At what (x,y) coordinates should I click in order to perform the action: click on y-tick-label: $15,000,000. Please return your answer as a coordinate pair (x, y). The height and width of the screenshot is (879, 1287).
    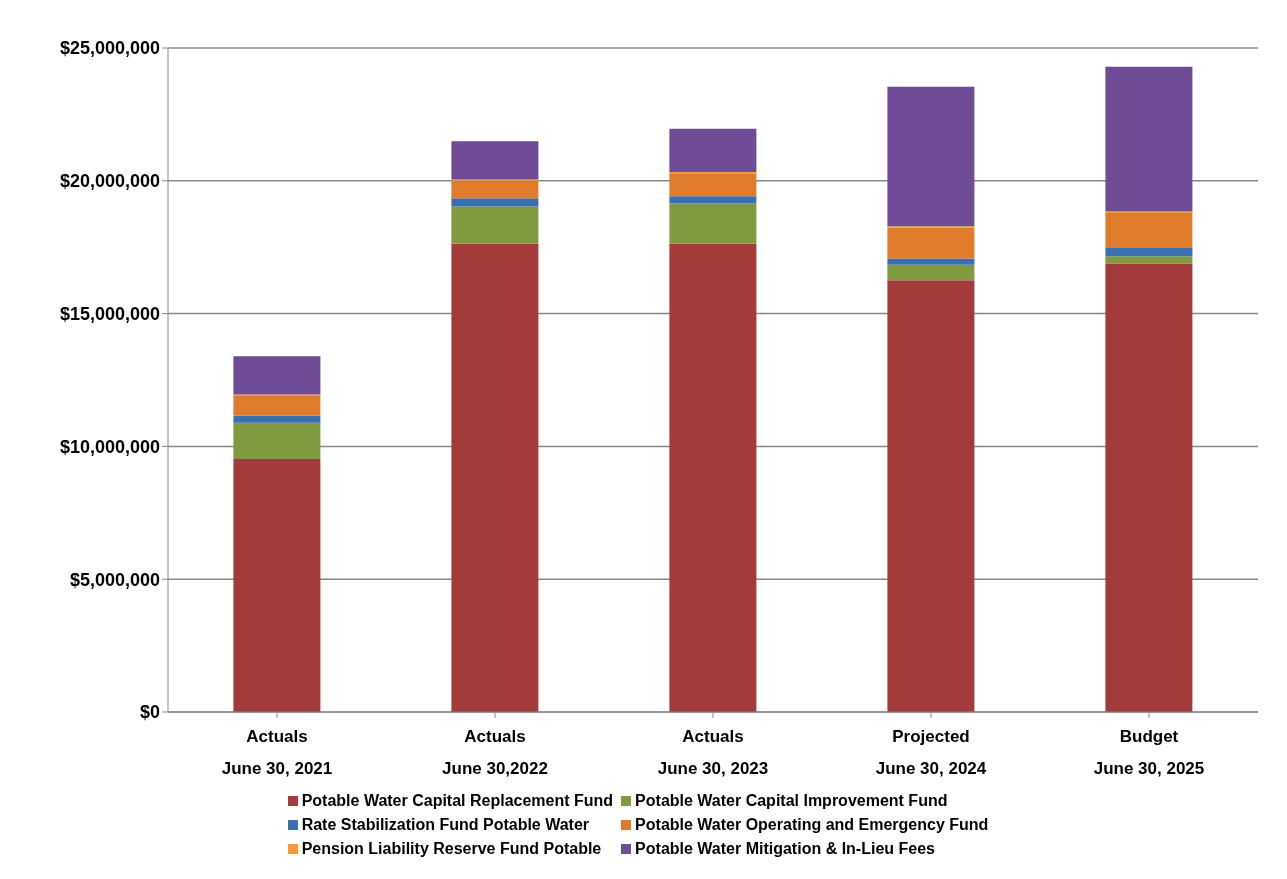
    Looking at the image, I should click on (109, 313).